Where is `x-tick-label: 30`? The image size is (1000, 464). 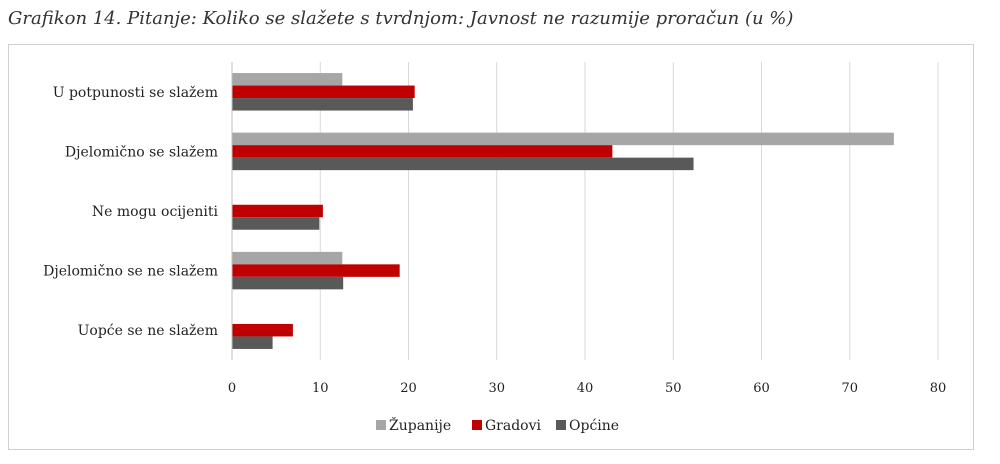 x-tick-label: 30 is located at coordinates (496, 388).